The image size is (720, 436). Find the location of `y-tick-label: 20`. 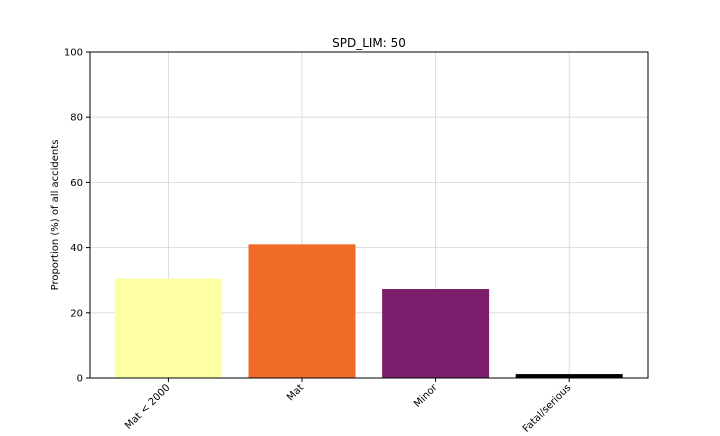

y-tick-label: 20 is located at coordinates (76, 313).